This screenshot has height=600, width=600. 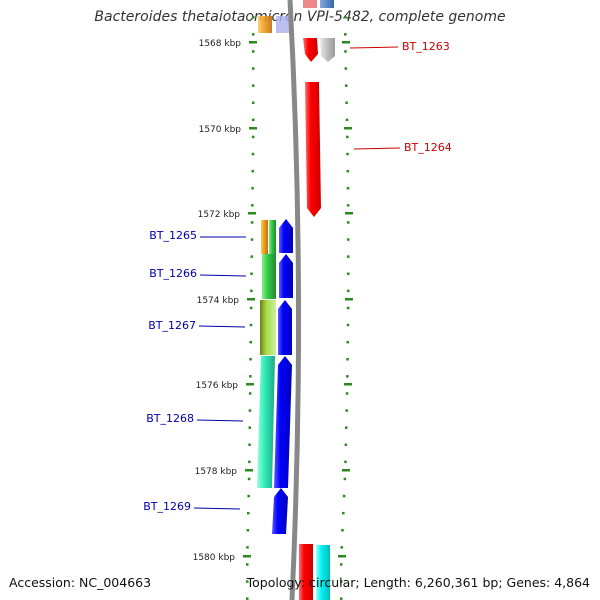 What do you see at coordinates (306, 572) in the screenshot?
I see `gene-bottom-red` at bounding box center [306, 572].